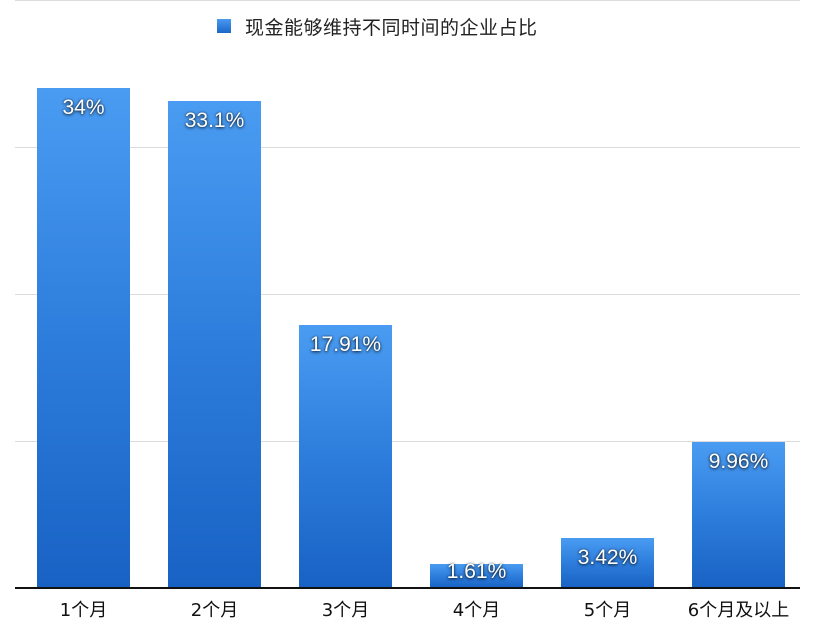  I want to click on bar: 17.91%, so click(345, 456).